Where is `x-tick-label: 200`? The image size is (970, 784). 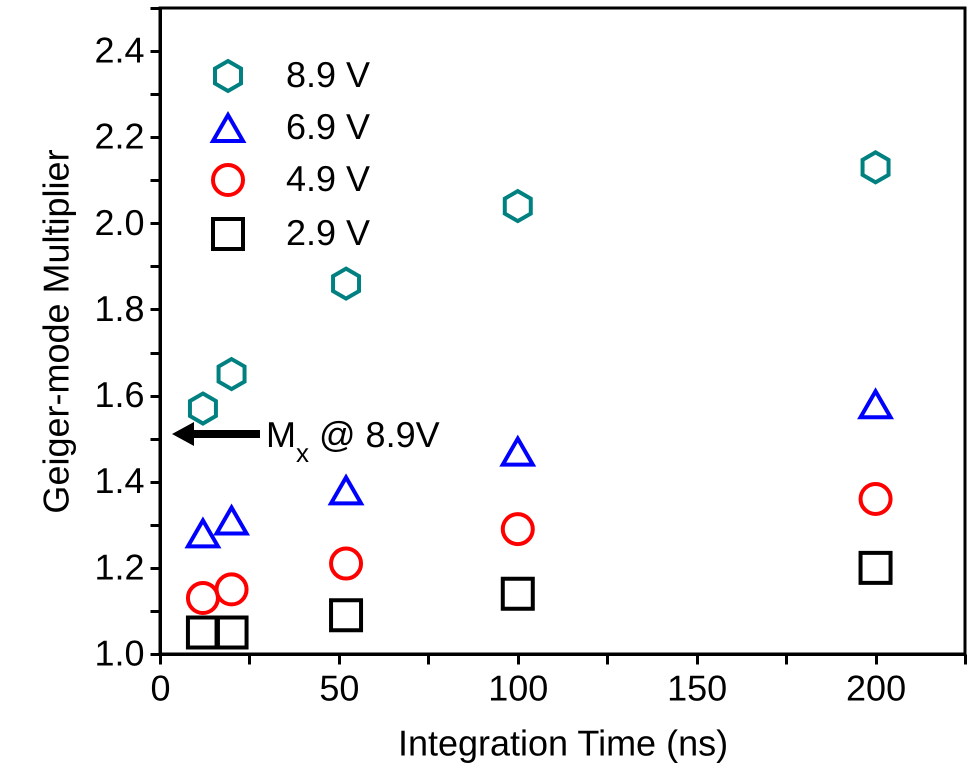
x-tick-label: 200 is located at coordinates (876, 688).